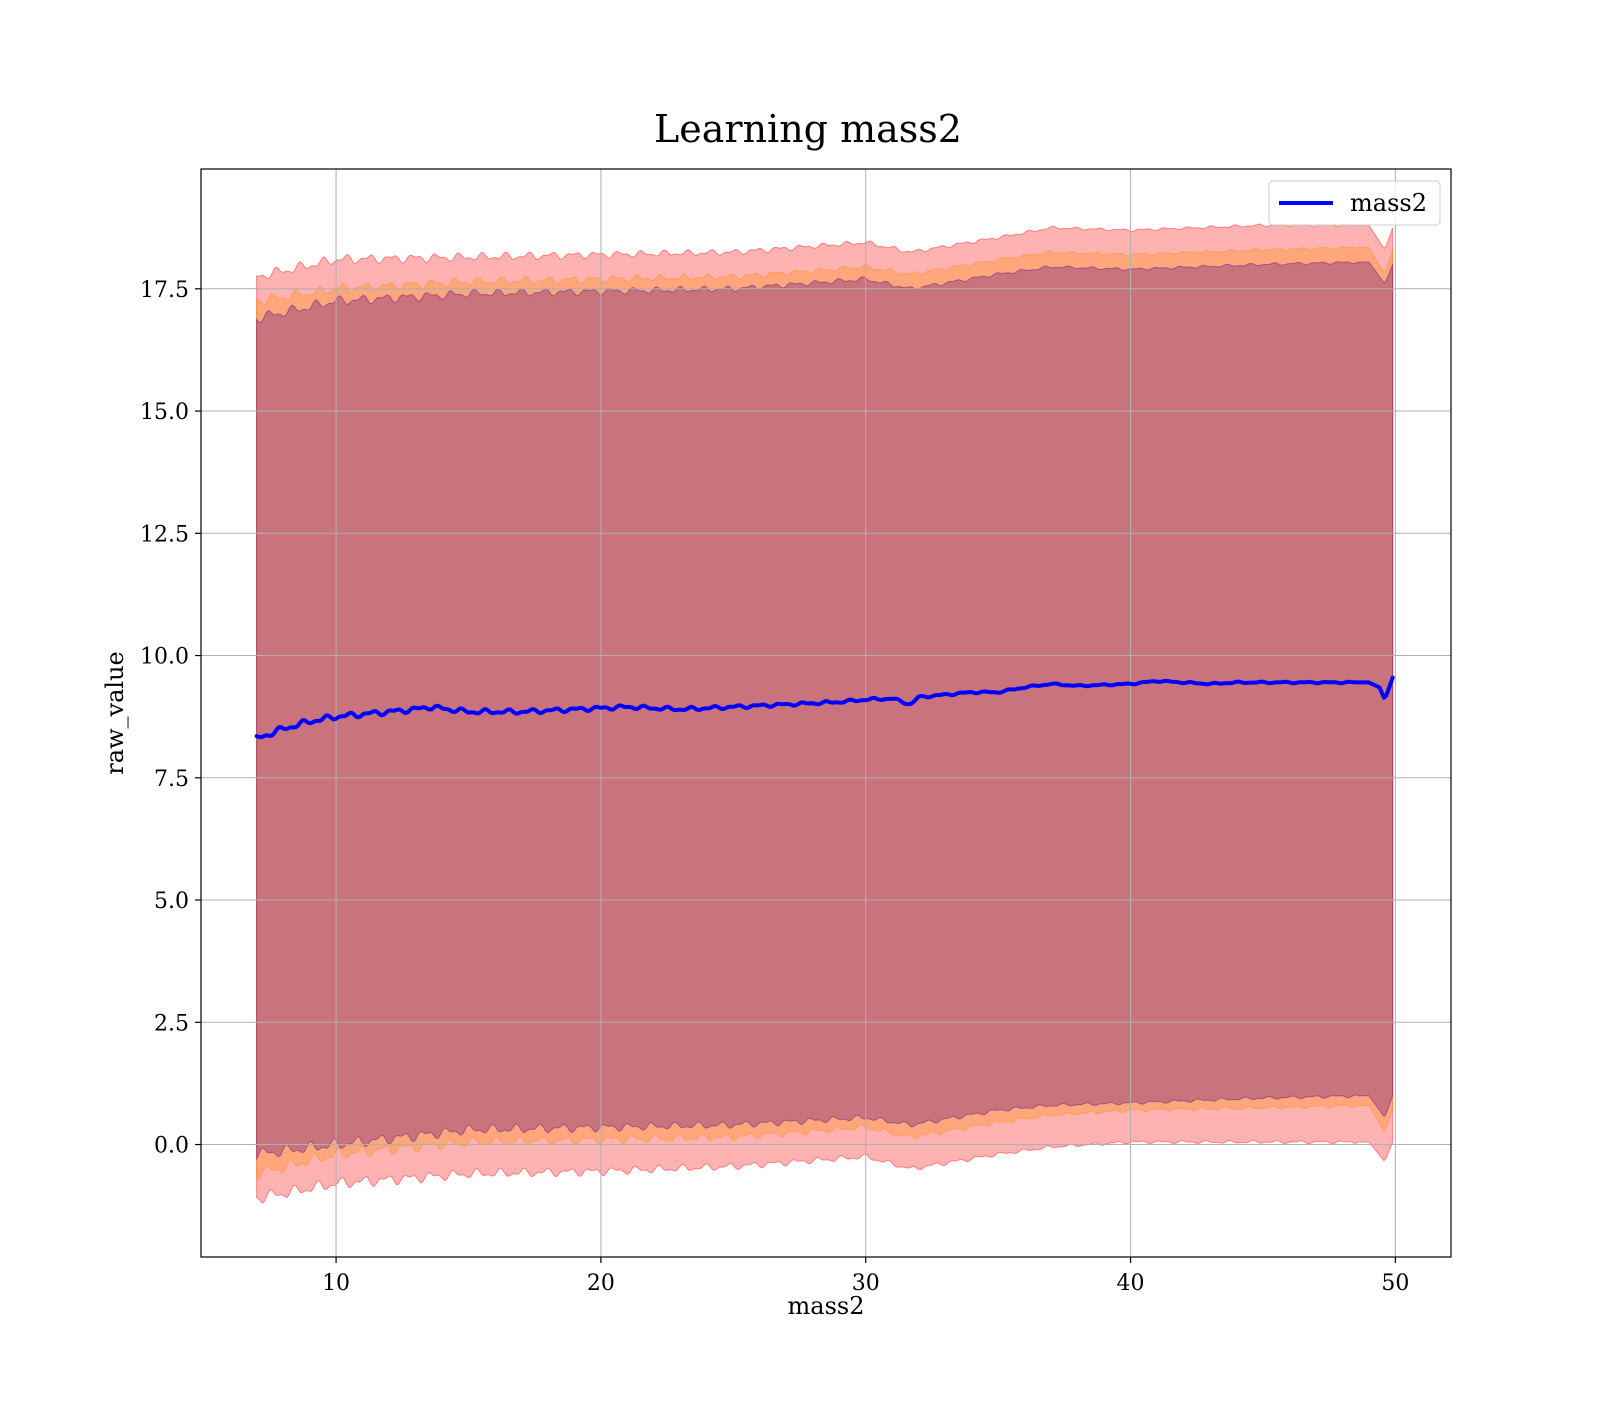  What do you see at coordinates (171, 901) in the screenshot?
I see `y-tick-label: 5.0` at bounding box center [171, 901].